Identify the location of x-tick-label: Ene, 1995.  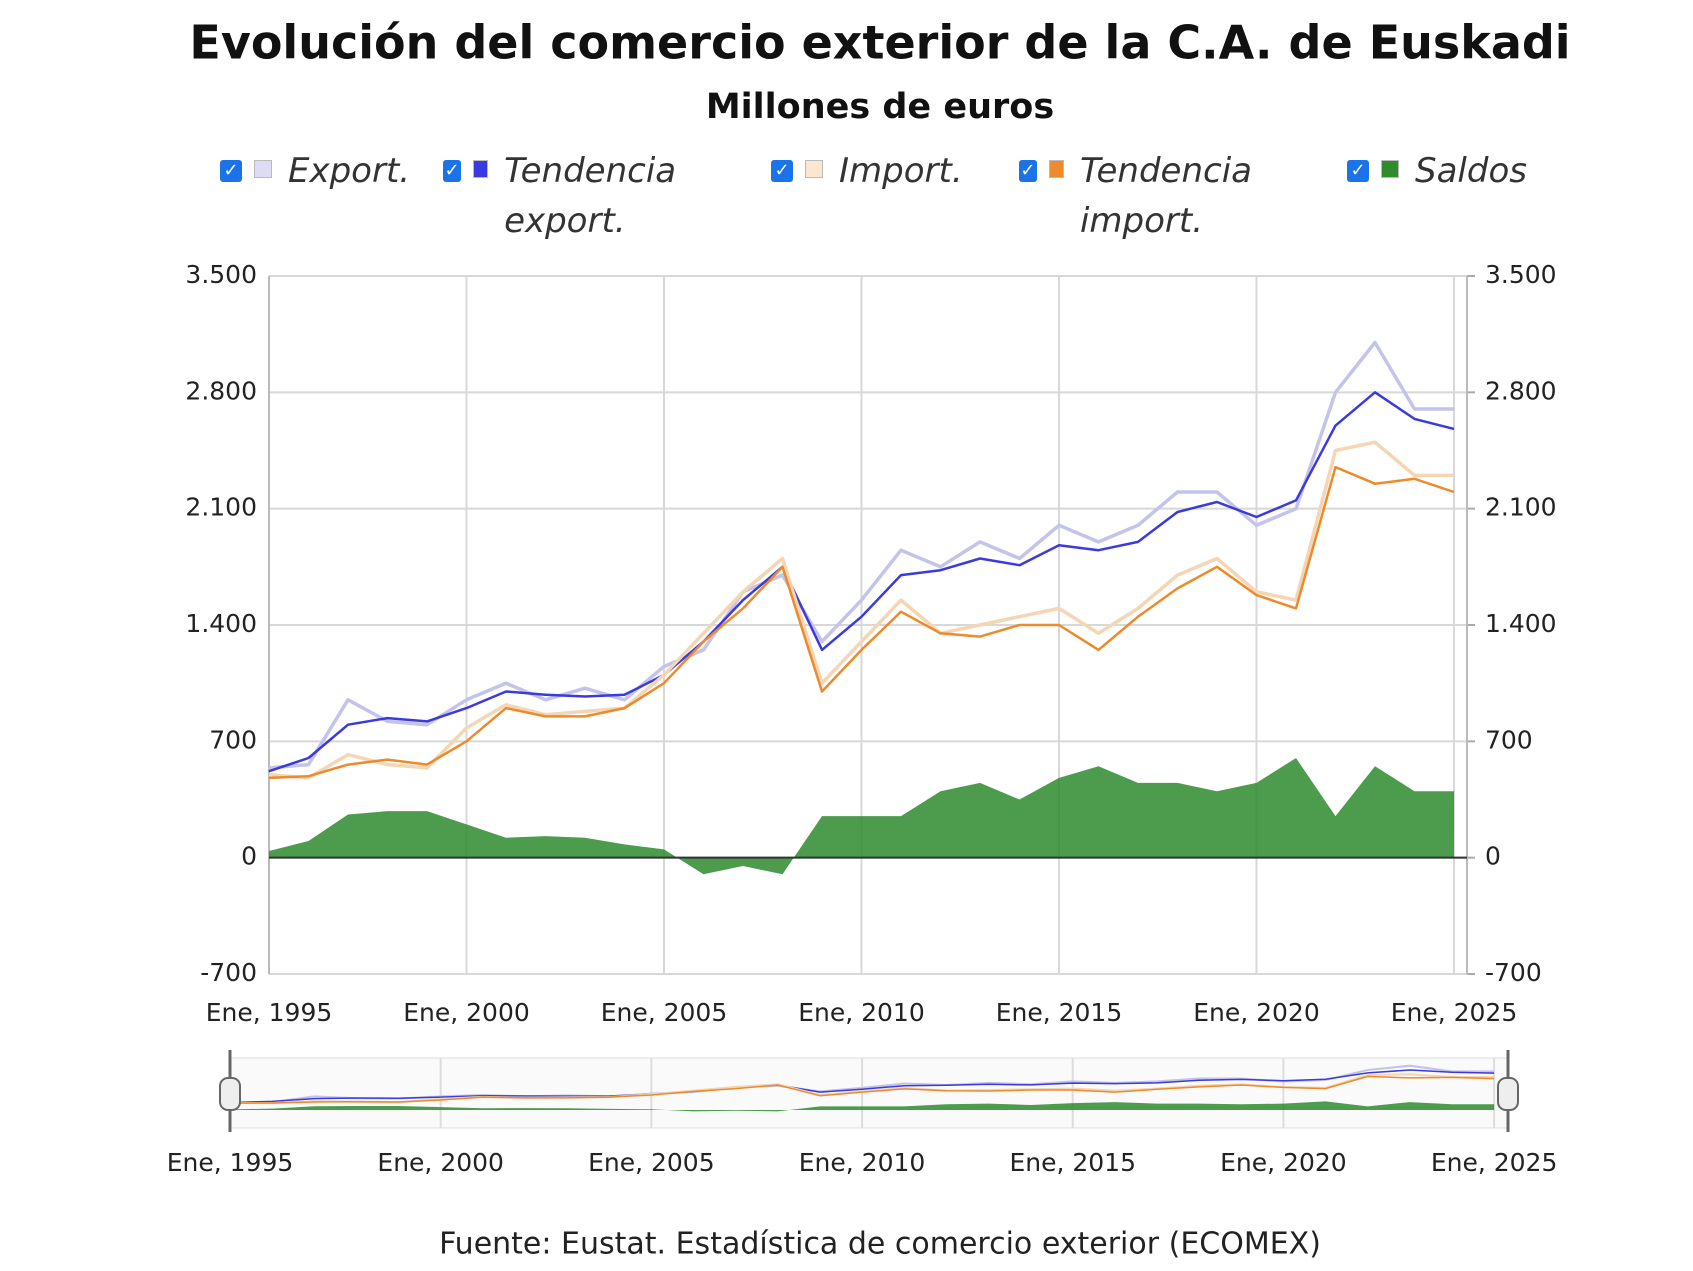
(269, 1012).